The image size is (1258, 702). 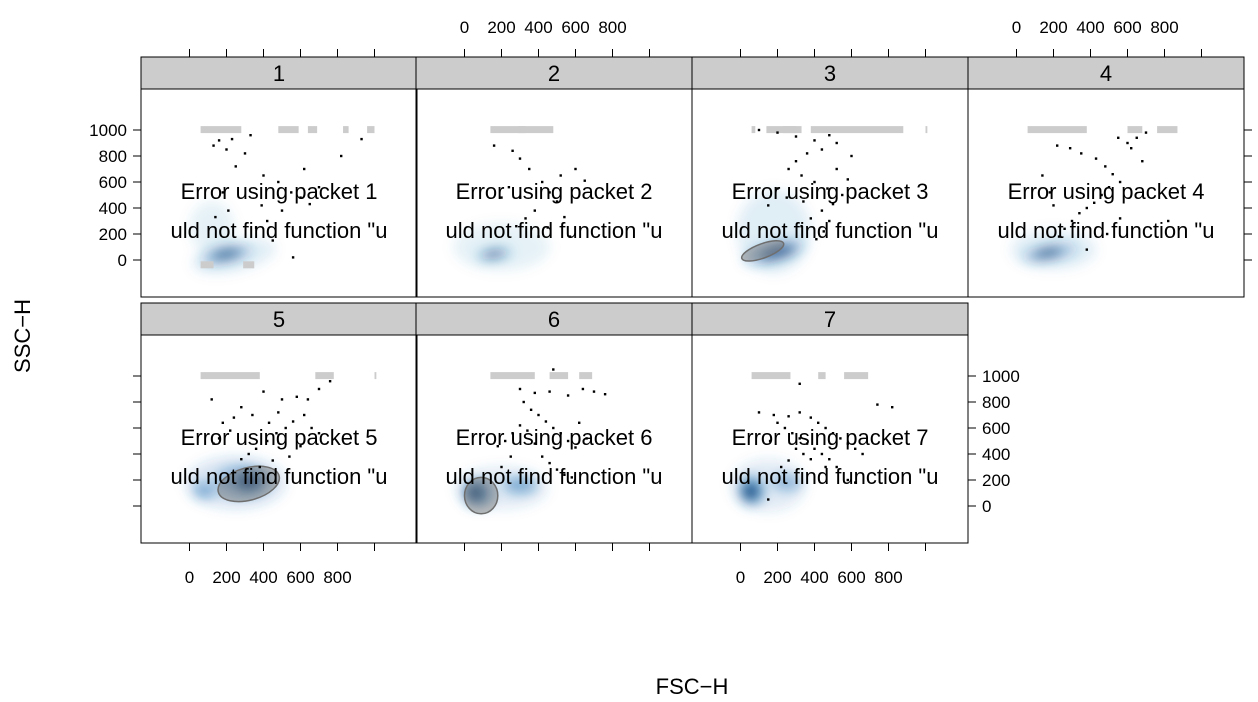 What do you see at coordinates (1248, 195) in the screenshot?
I see `y-axis-right` at bounding box center [1248, 195].